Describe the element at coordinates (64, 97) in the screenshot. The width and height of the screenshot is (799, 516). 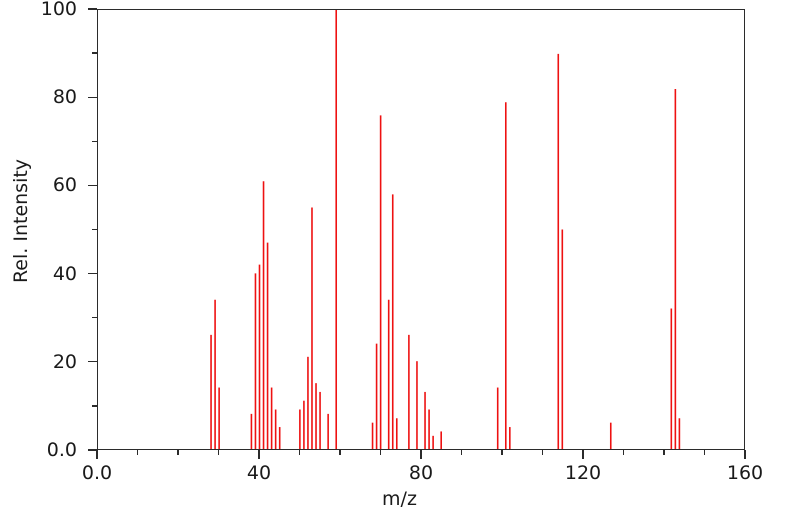
I see `y-tick-label: 80` at that location.